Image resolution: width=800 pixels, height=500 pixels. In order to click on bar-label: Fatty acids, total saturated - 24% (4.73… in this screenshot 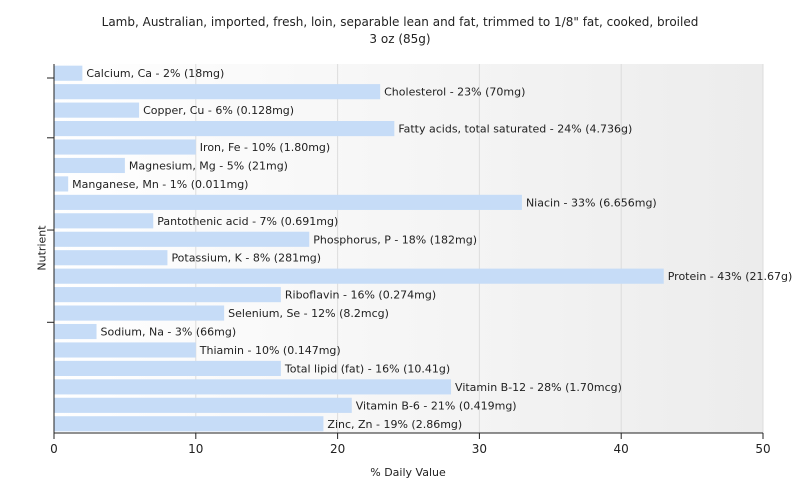, I will do `click(515, 129)`.